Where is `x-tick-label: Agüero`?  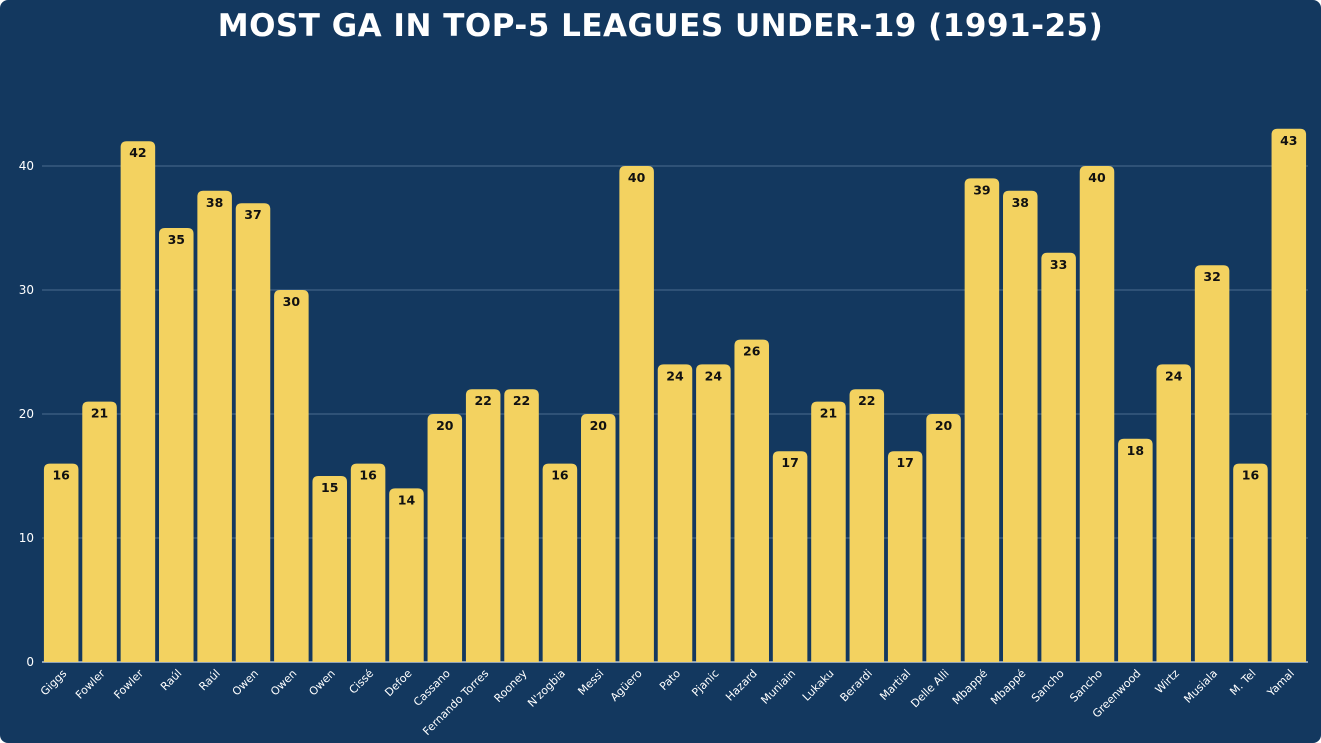
x-tick-label: Agüero is located at coordinates (626, 685).